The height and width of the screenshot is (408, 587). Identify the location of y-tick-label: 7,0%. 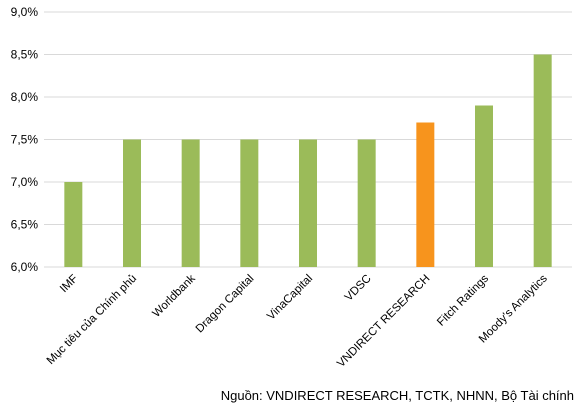
(25, 182).